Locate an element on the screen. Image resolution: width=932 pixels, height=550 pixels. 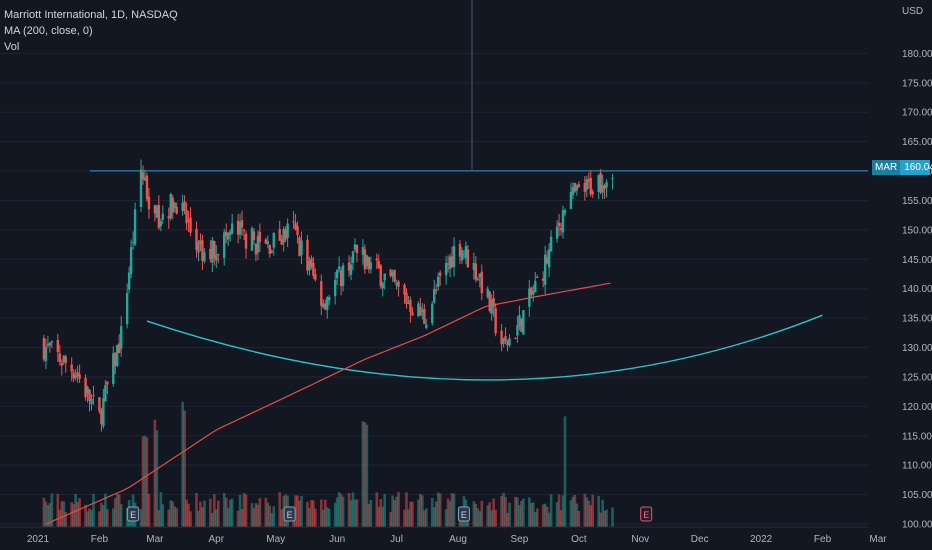
price-tick-label: 145.00 is located at coordinates (917, 260).